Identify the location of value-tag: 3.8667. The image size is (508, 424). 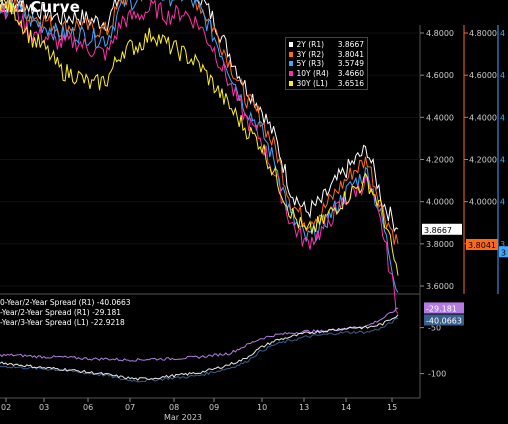
(438, 230).